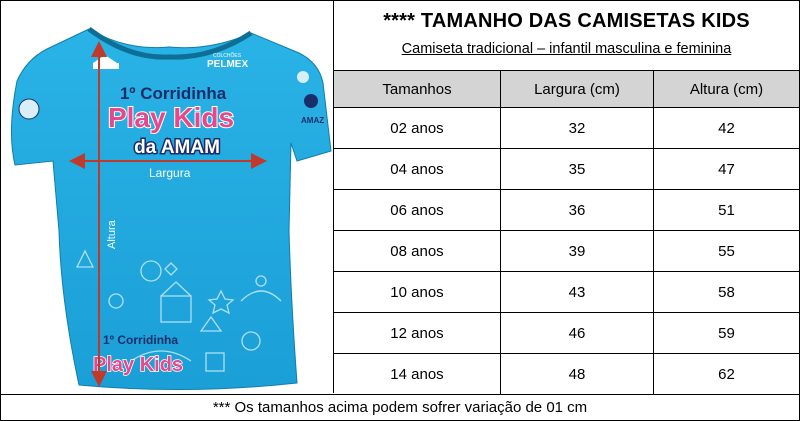 The height and width of the screenshot is (421, 800). What do you see at coordinates (417, 128) in the screenshot?
I see `cell-size: 02 anos` at bounding box center [417, 128].